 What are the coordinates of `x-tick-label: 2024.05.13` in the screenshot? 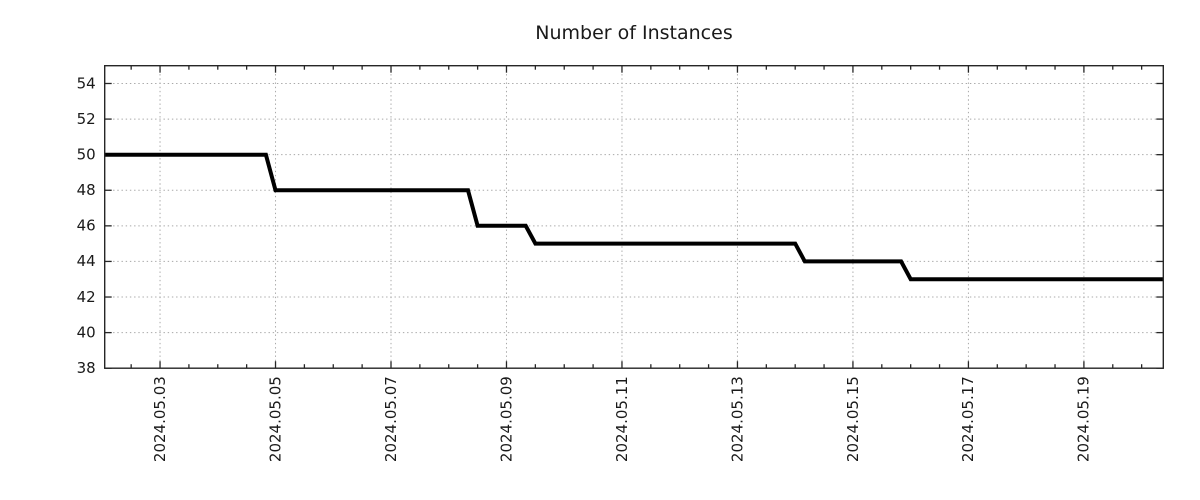 It's located at (737, 419).